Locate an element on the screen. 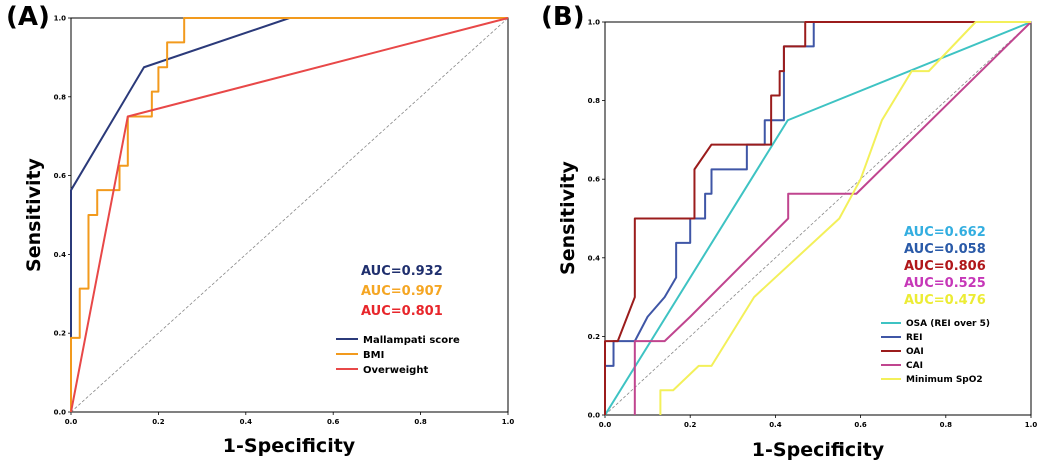 The width and height of the screenshot is (1050, 467). panel-b-y-tick-label: 0.8 is located at coordinates (594, 101).